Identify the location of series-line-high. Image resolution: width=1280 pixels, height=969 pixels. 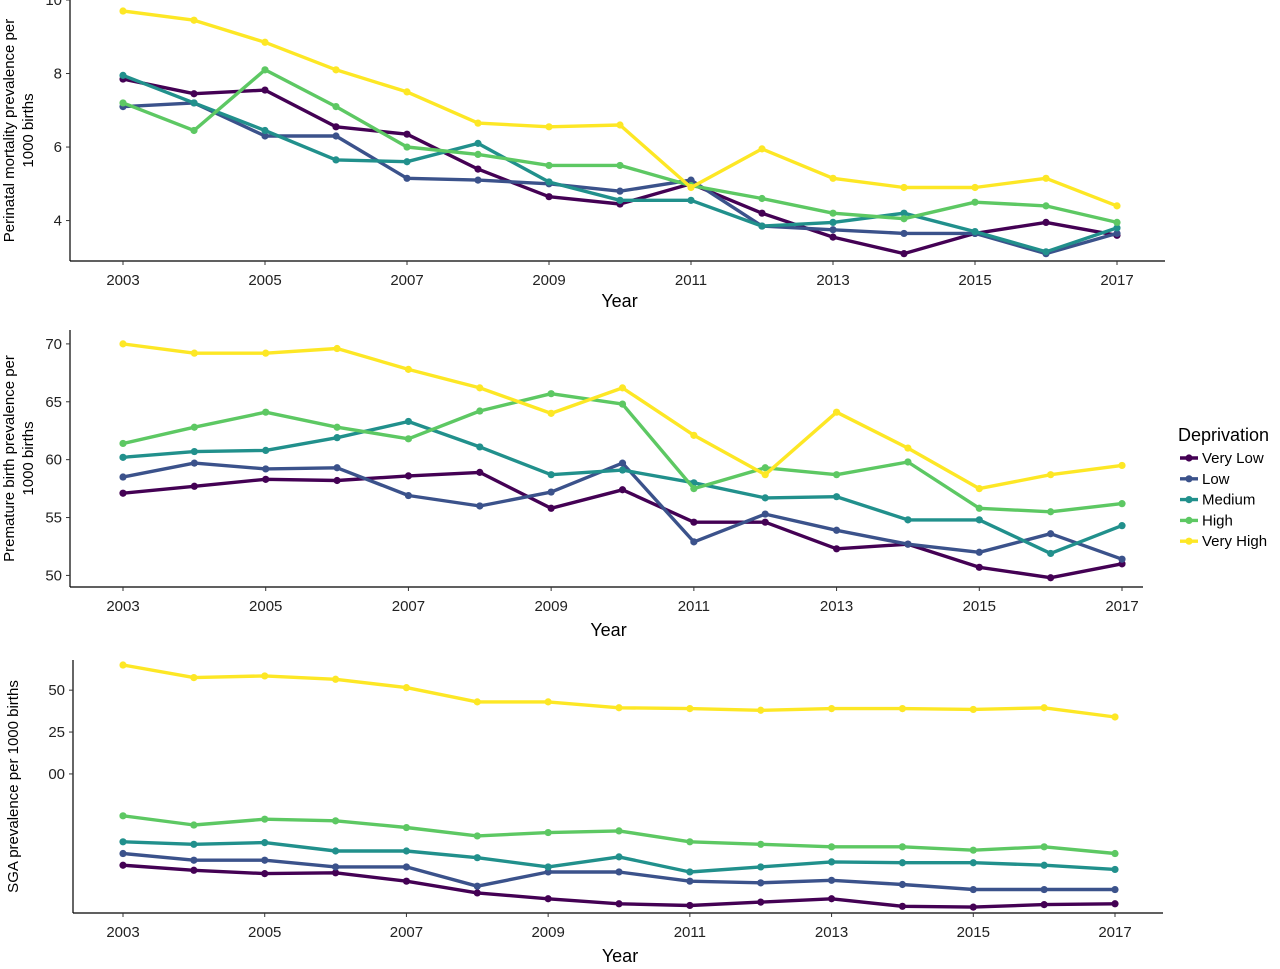
(619, 835).